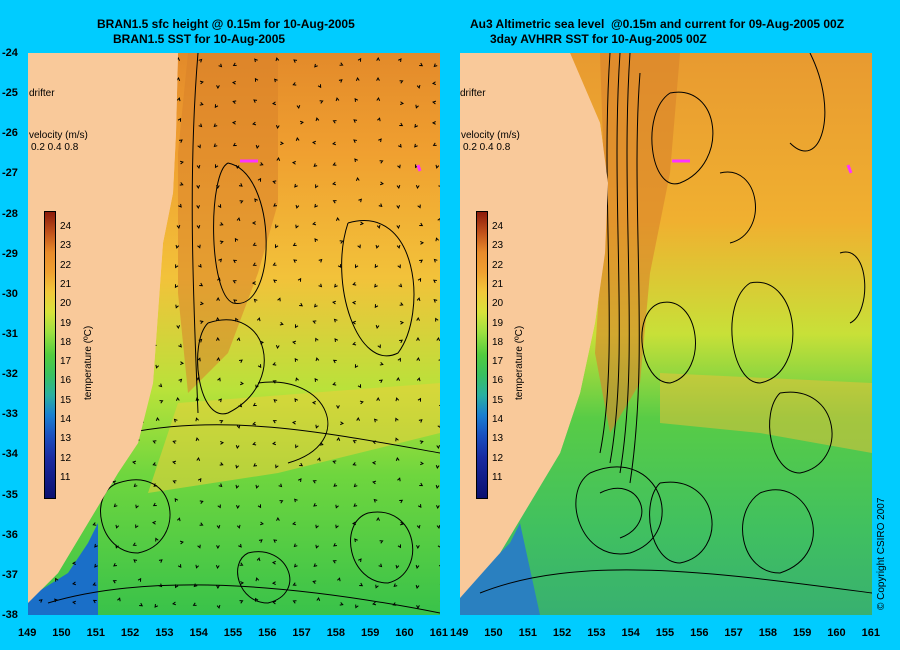 Image resolution: width=900 pixels, height=650 pixels. I want to click on colorbar-tick-label: 12, so click(498, 458).